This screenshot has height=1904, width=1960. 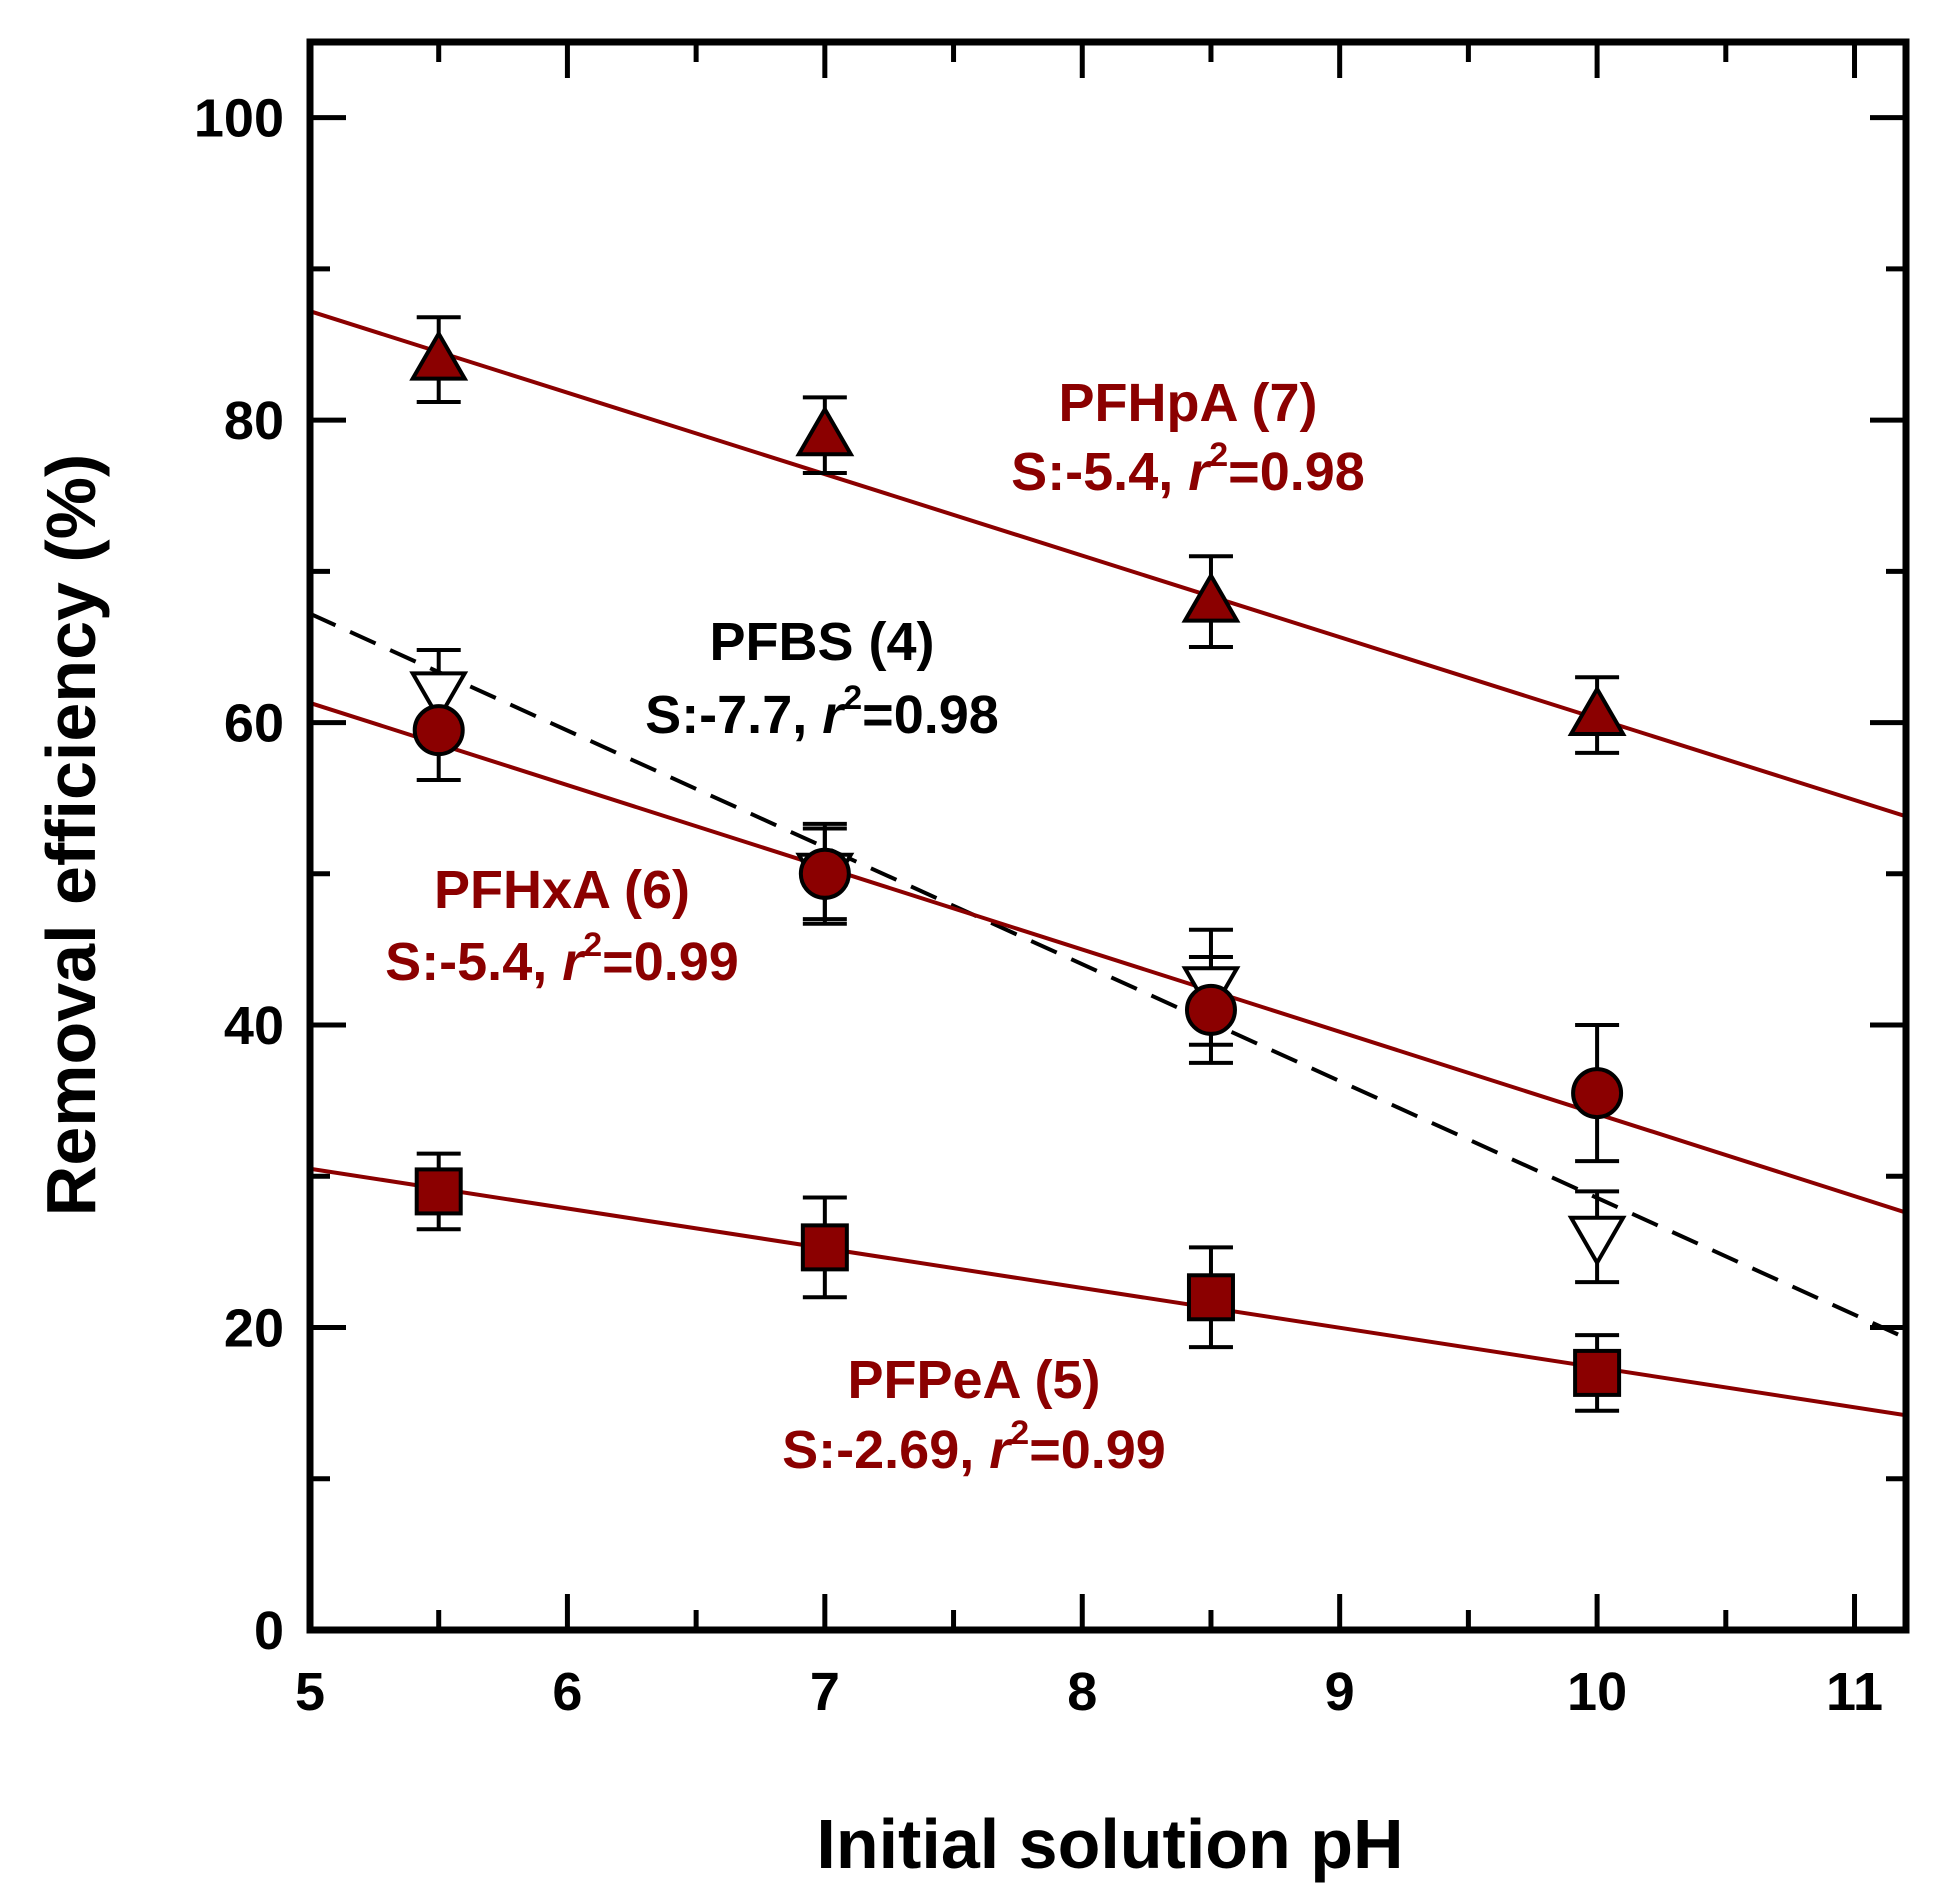 I want to click on annotation-pfbs-sup: 2, so click(x=852, y=698).